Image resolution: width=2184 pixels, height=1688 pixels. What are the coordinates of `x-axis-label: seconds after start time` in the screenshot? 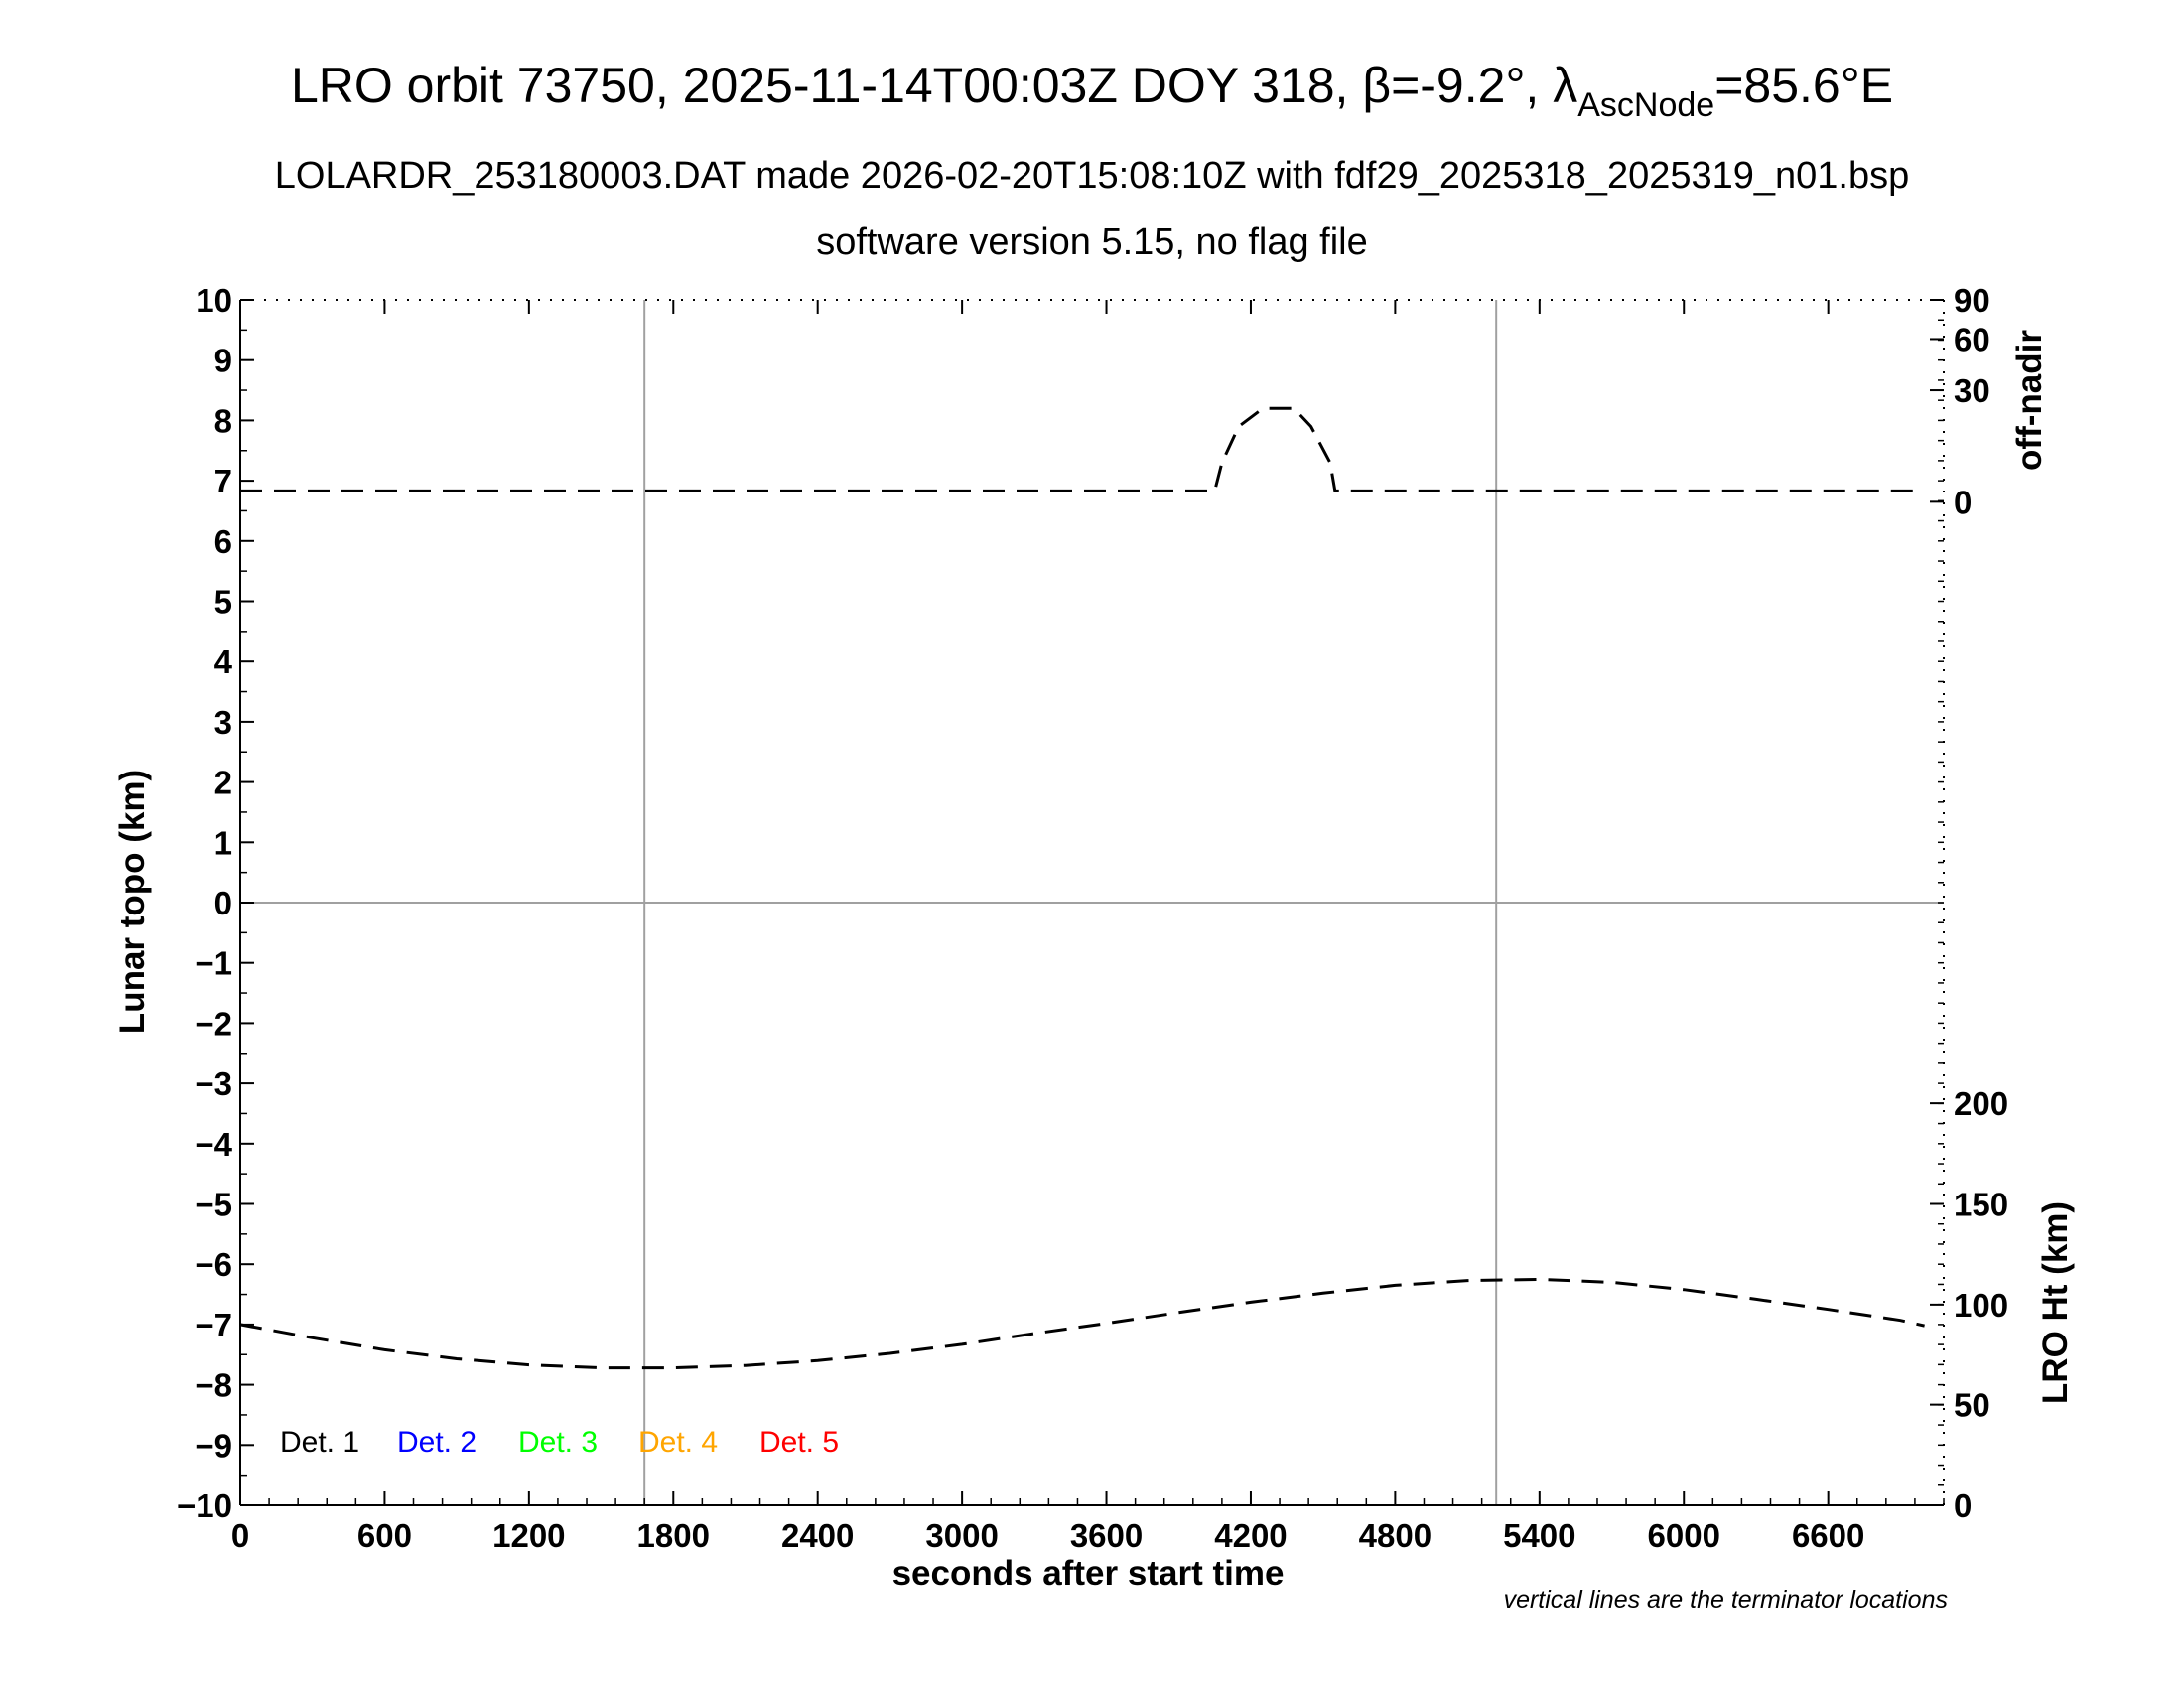 It's located at (1088, 1573).